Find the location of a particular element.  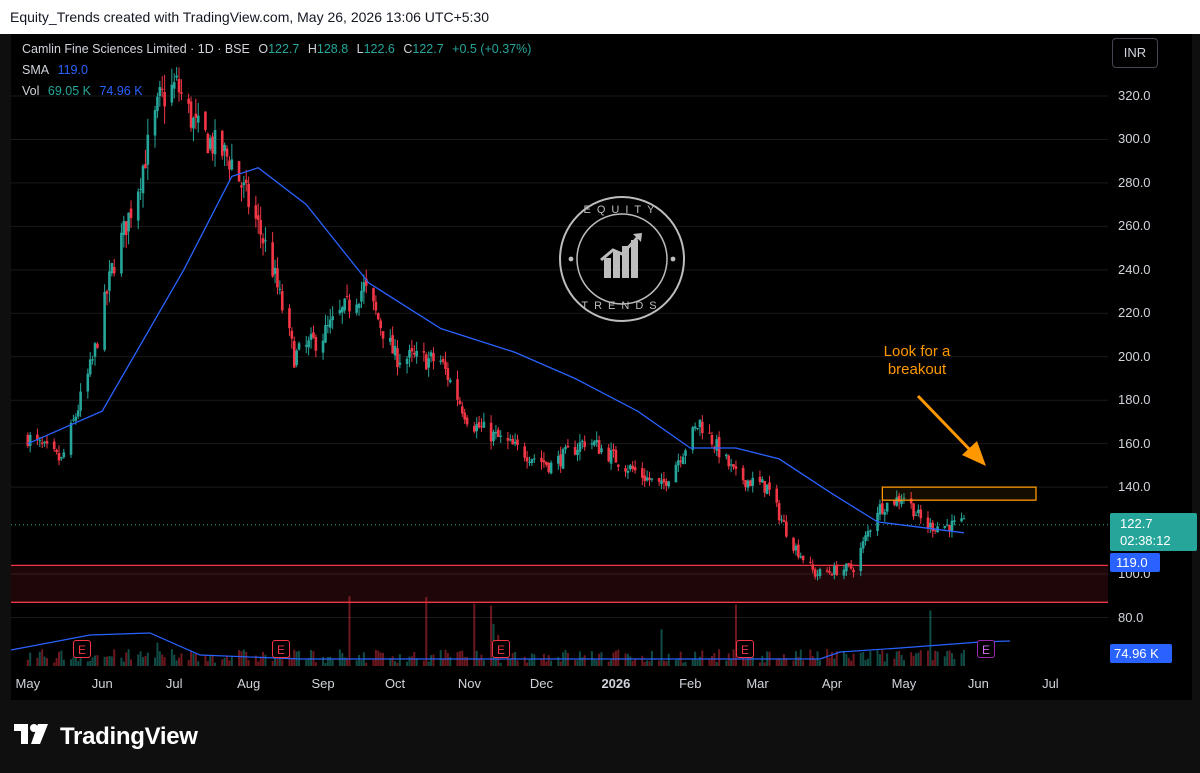

upcoming-earnings-marker: E is located at coordinates (986, 649).